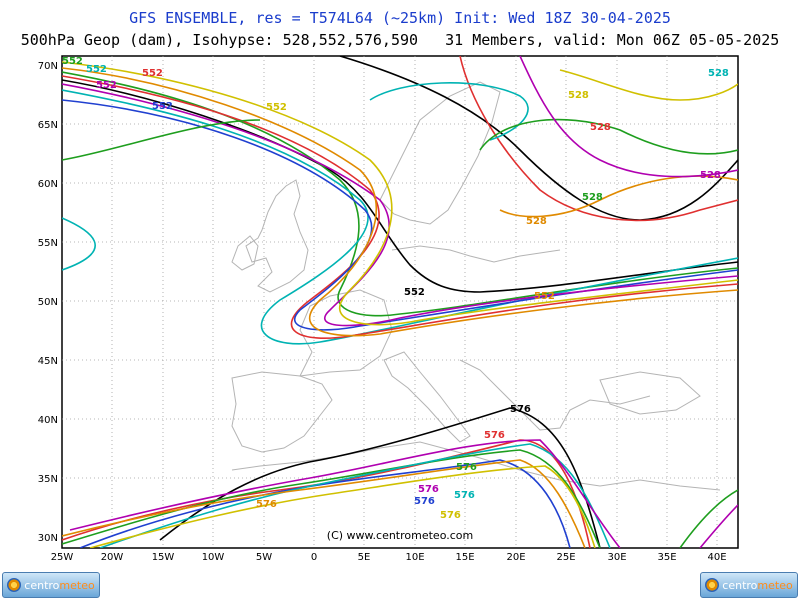 The width and height of the screenshot is (800, 600). I want to click on lat-label: 35N, so click(48, 479).